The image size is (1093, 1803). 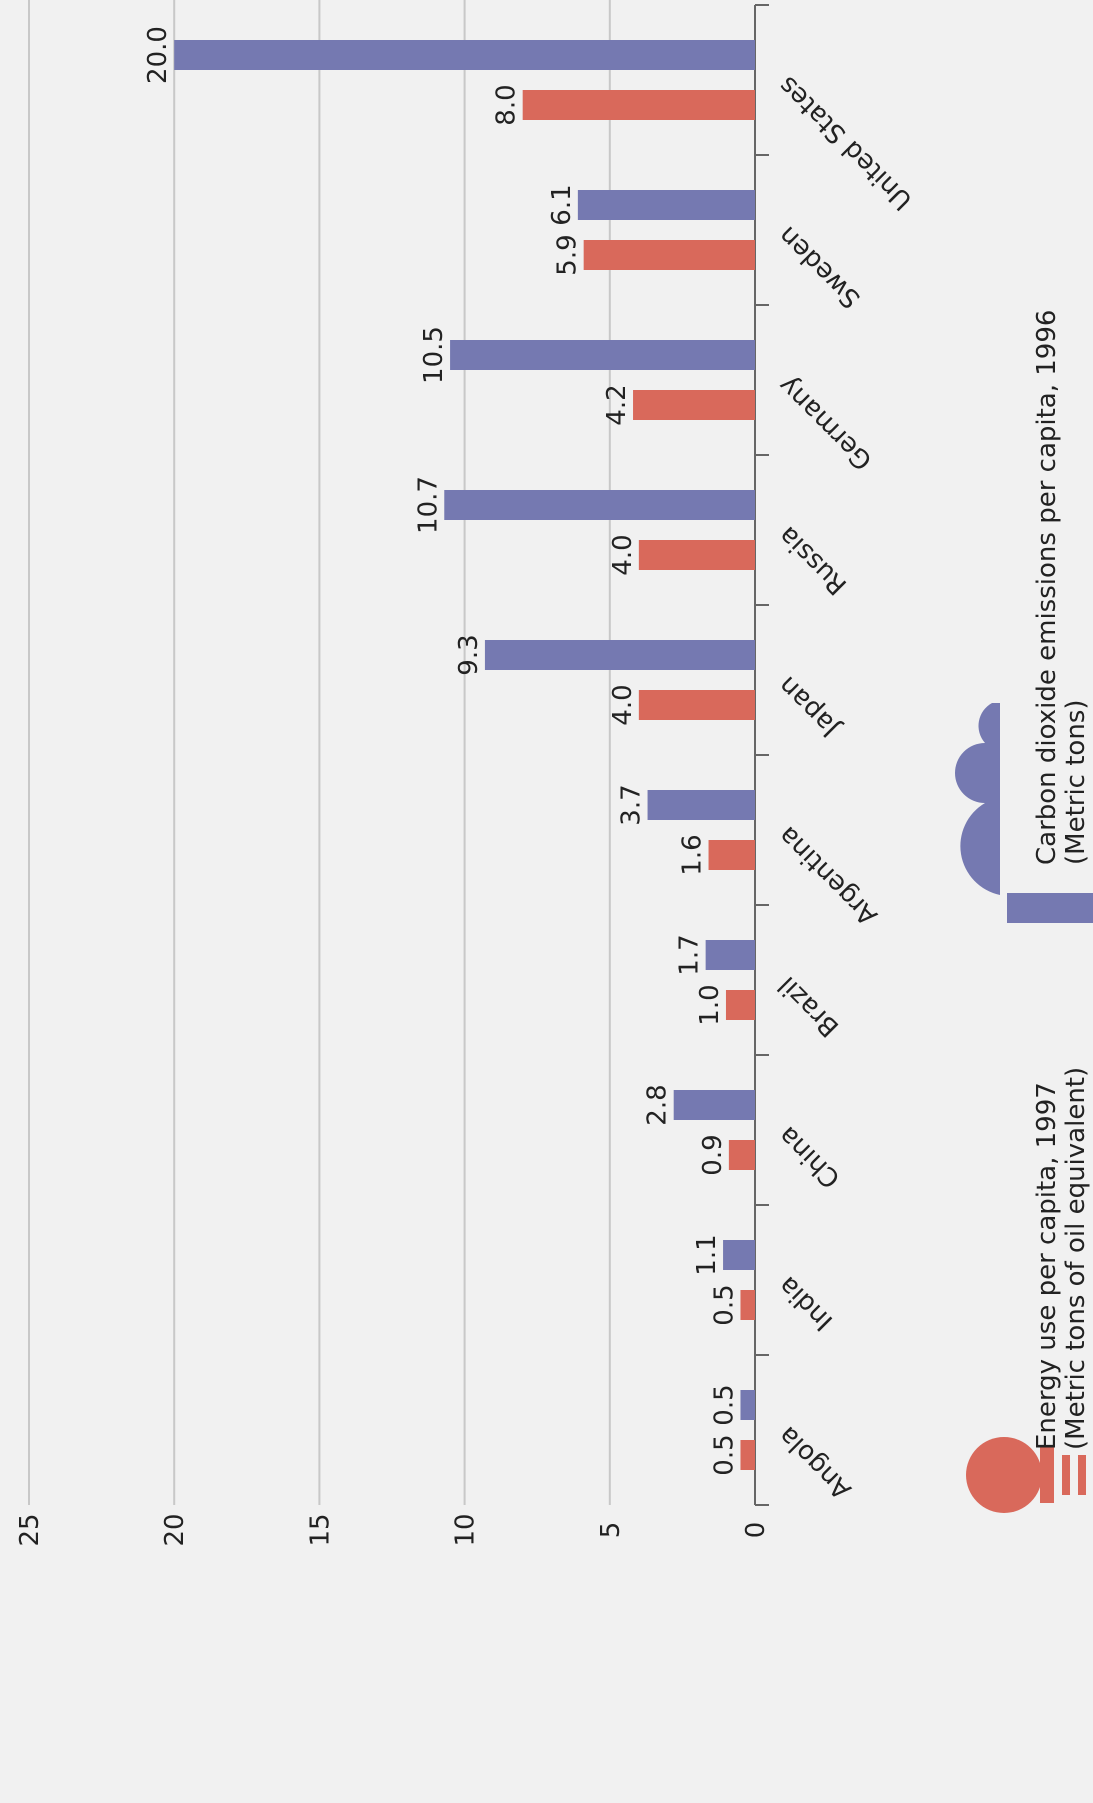 What do you see at coordinates (428, 505) in the screenshot?
I see `value-label: 10.7` at bounding box center [428, 505].